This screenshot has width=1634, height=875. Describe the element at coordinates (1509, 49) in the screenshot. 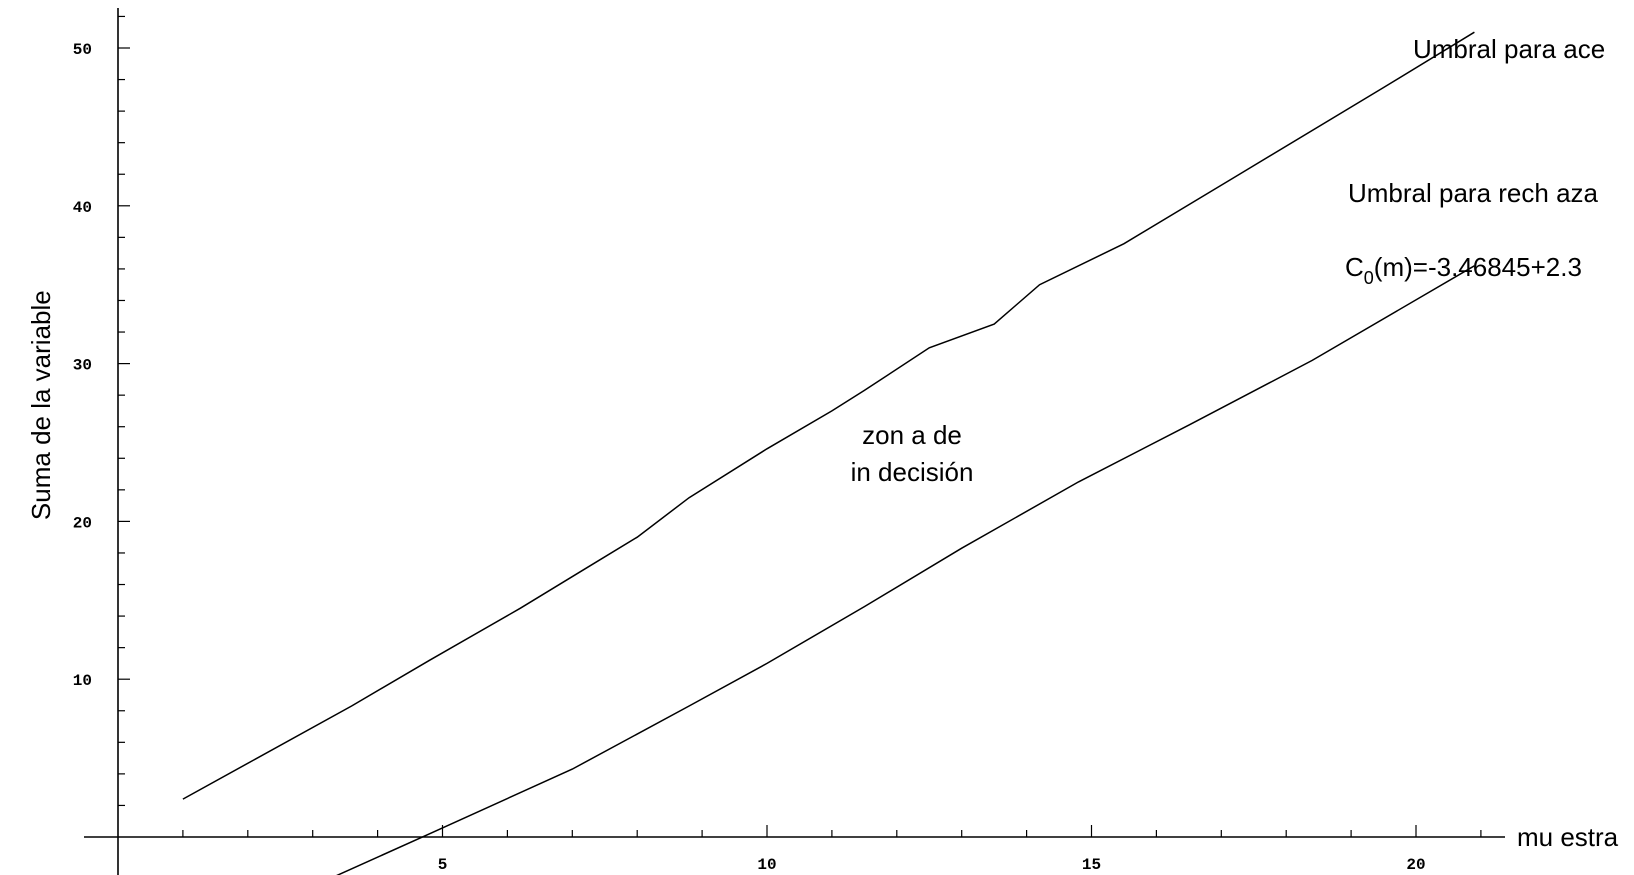

I see `annotation-acceptance-label: Umbral para ace` at that location.